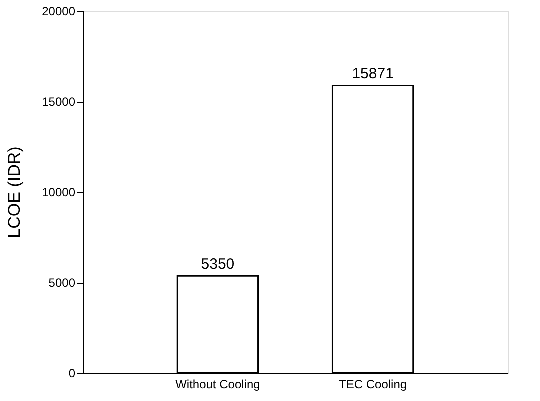 This screenshot has width=540, height=401. What do you see at coordinates (373, 74) in the screenshot?
I see `data-label: 15871` at bounding box center [373, 74].